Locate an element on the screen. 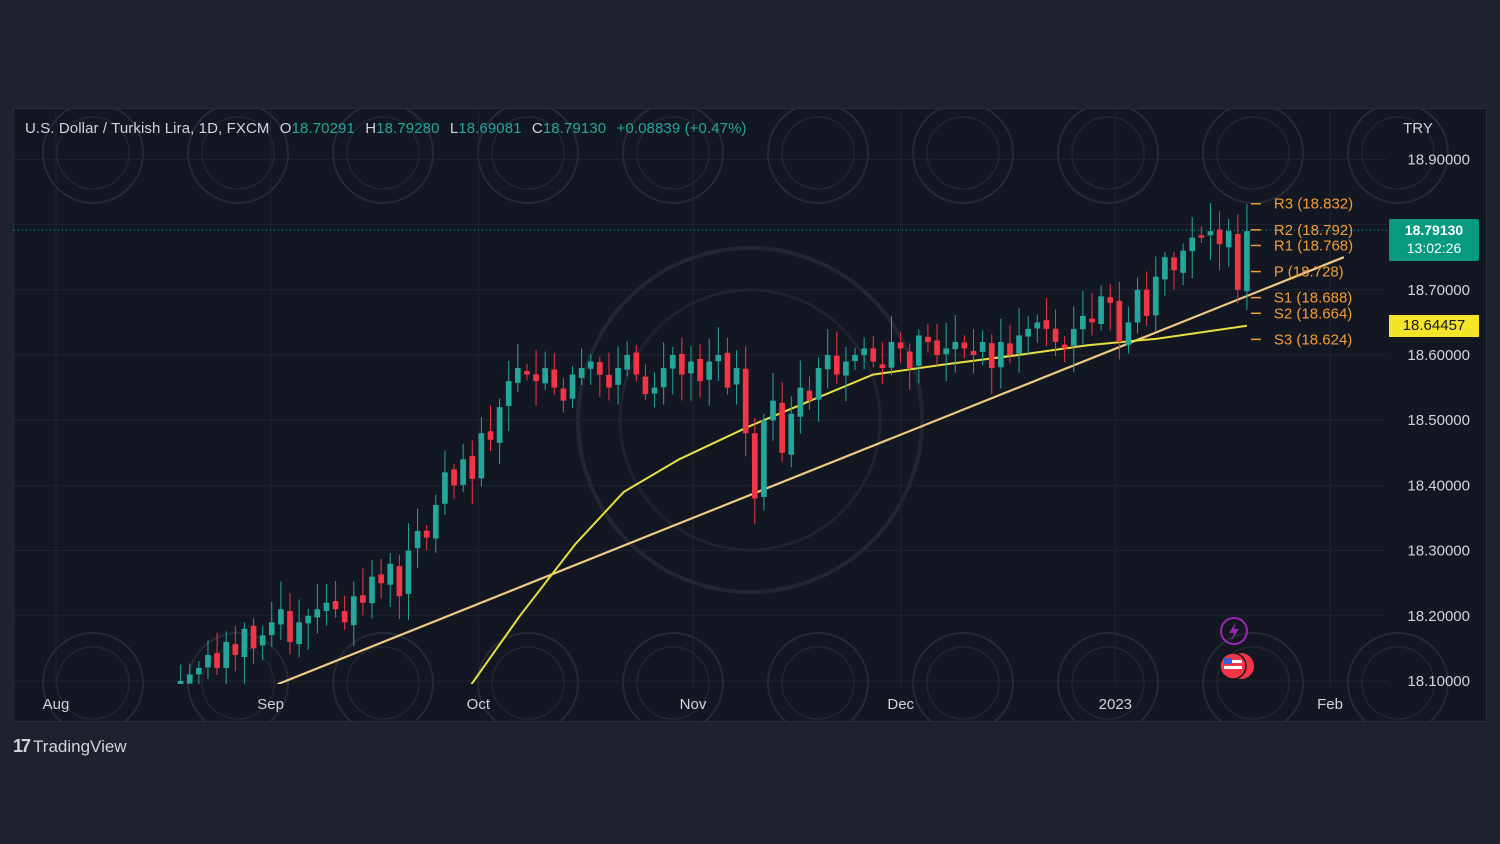 Image resolution: width=1500 pixels, height=844 pixels. moving-average-price-tag: 18.64457 is located at coordinates (1434, 326).